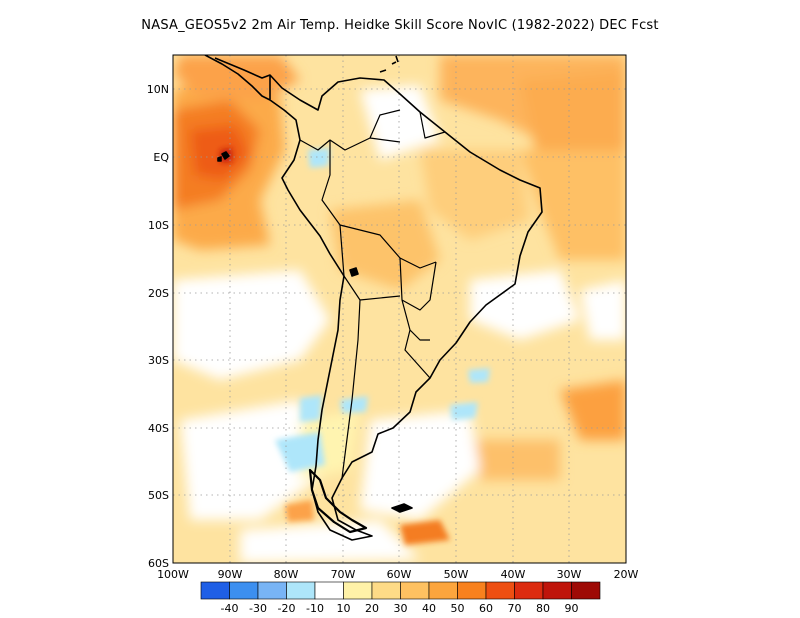 The image size is (800, 618). I want to click on central-america-outline, so click(237, 78).